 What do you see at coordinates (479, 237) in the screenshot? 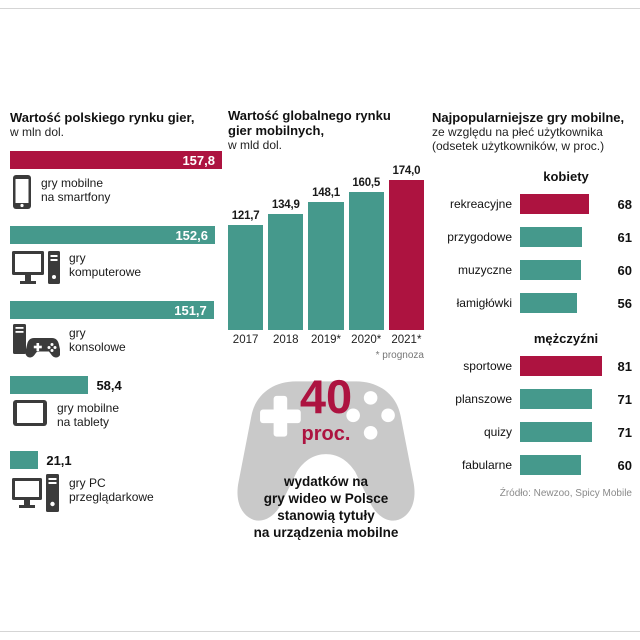
I see `game-label: przygodowe` at bounding box center [479, 237].